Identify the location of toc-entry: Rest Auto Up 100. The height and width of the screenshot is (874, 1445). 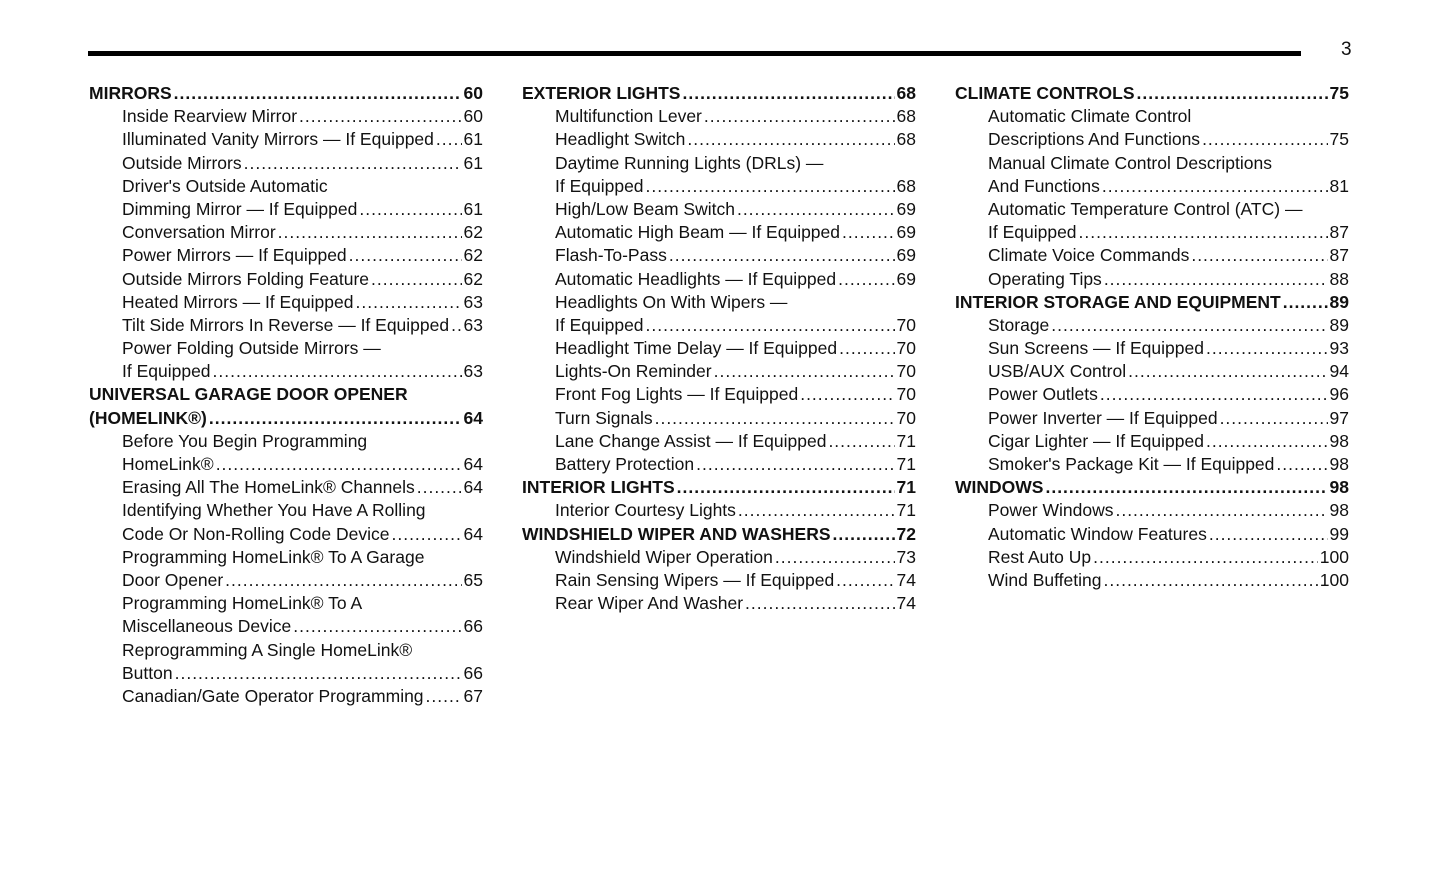
(1152, 557).